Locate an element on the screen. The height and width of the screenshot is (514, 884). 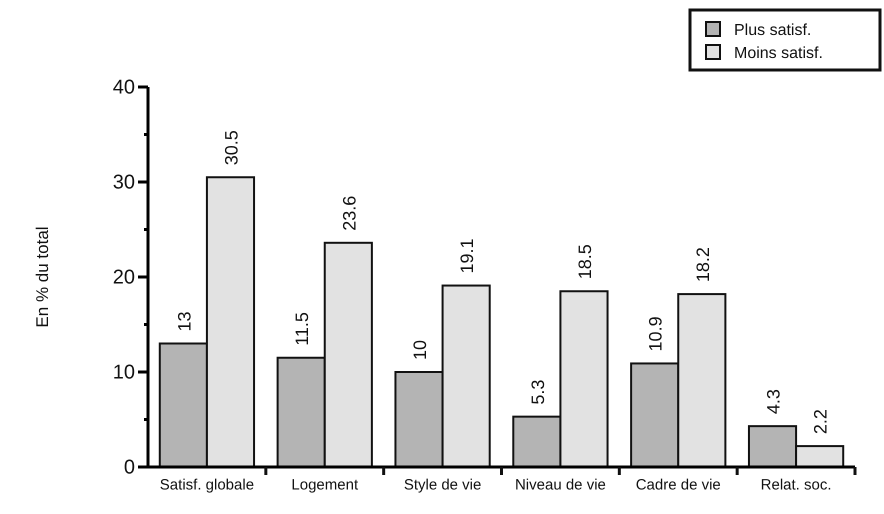
legend-label: Plus satisf. is located at coordinates (773, 30).